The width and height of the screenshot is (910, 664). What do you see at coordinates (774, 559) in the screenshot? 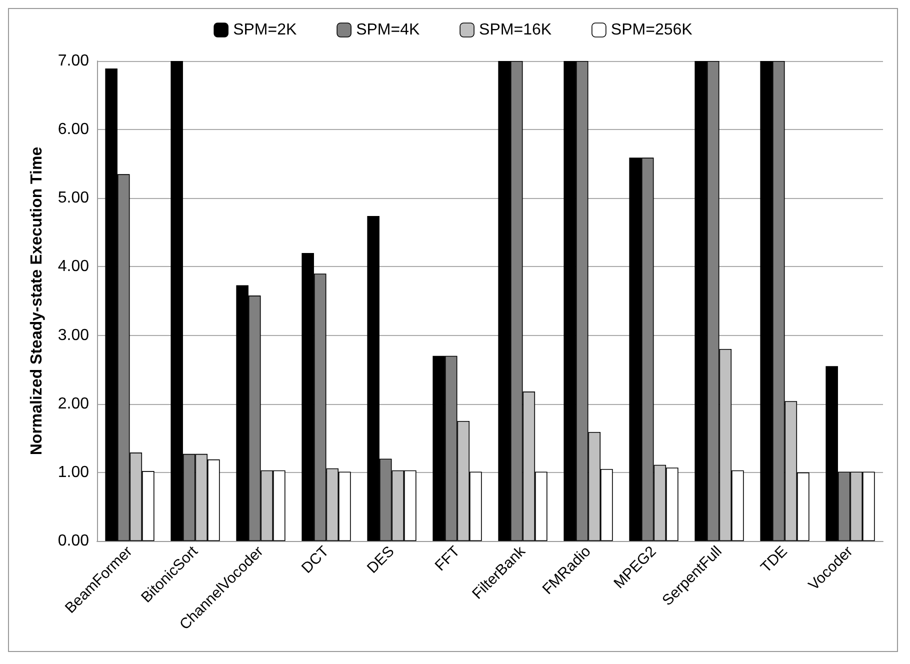
I see `x-tick-label: TDE` at bounding box center [774, 559].